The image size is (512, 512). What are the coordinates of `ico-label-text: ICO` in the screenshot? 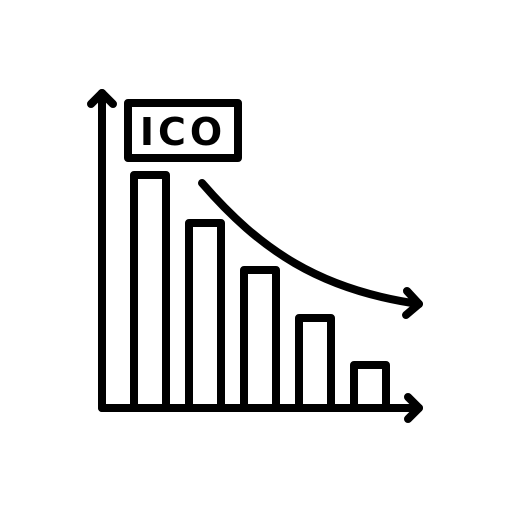 It's located at (183, 132).